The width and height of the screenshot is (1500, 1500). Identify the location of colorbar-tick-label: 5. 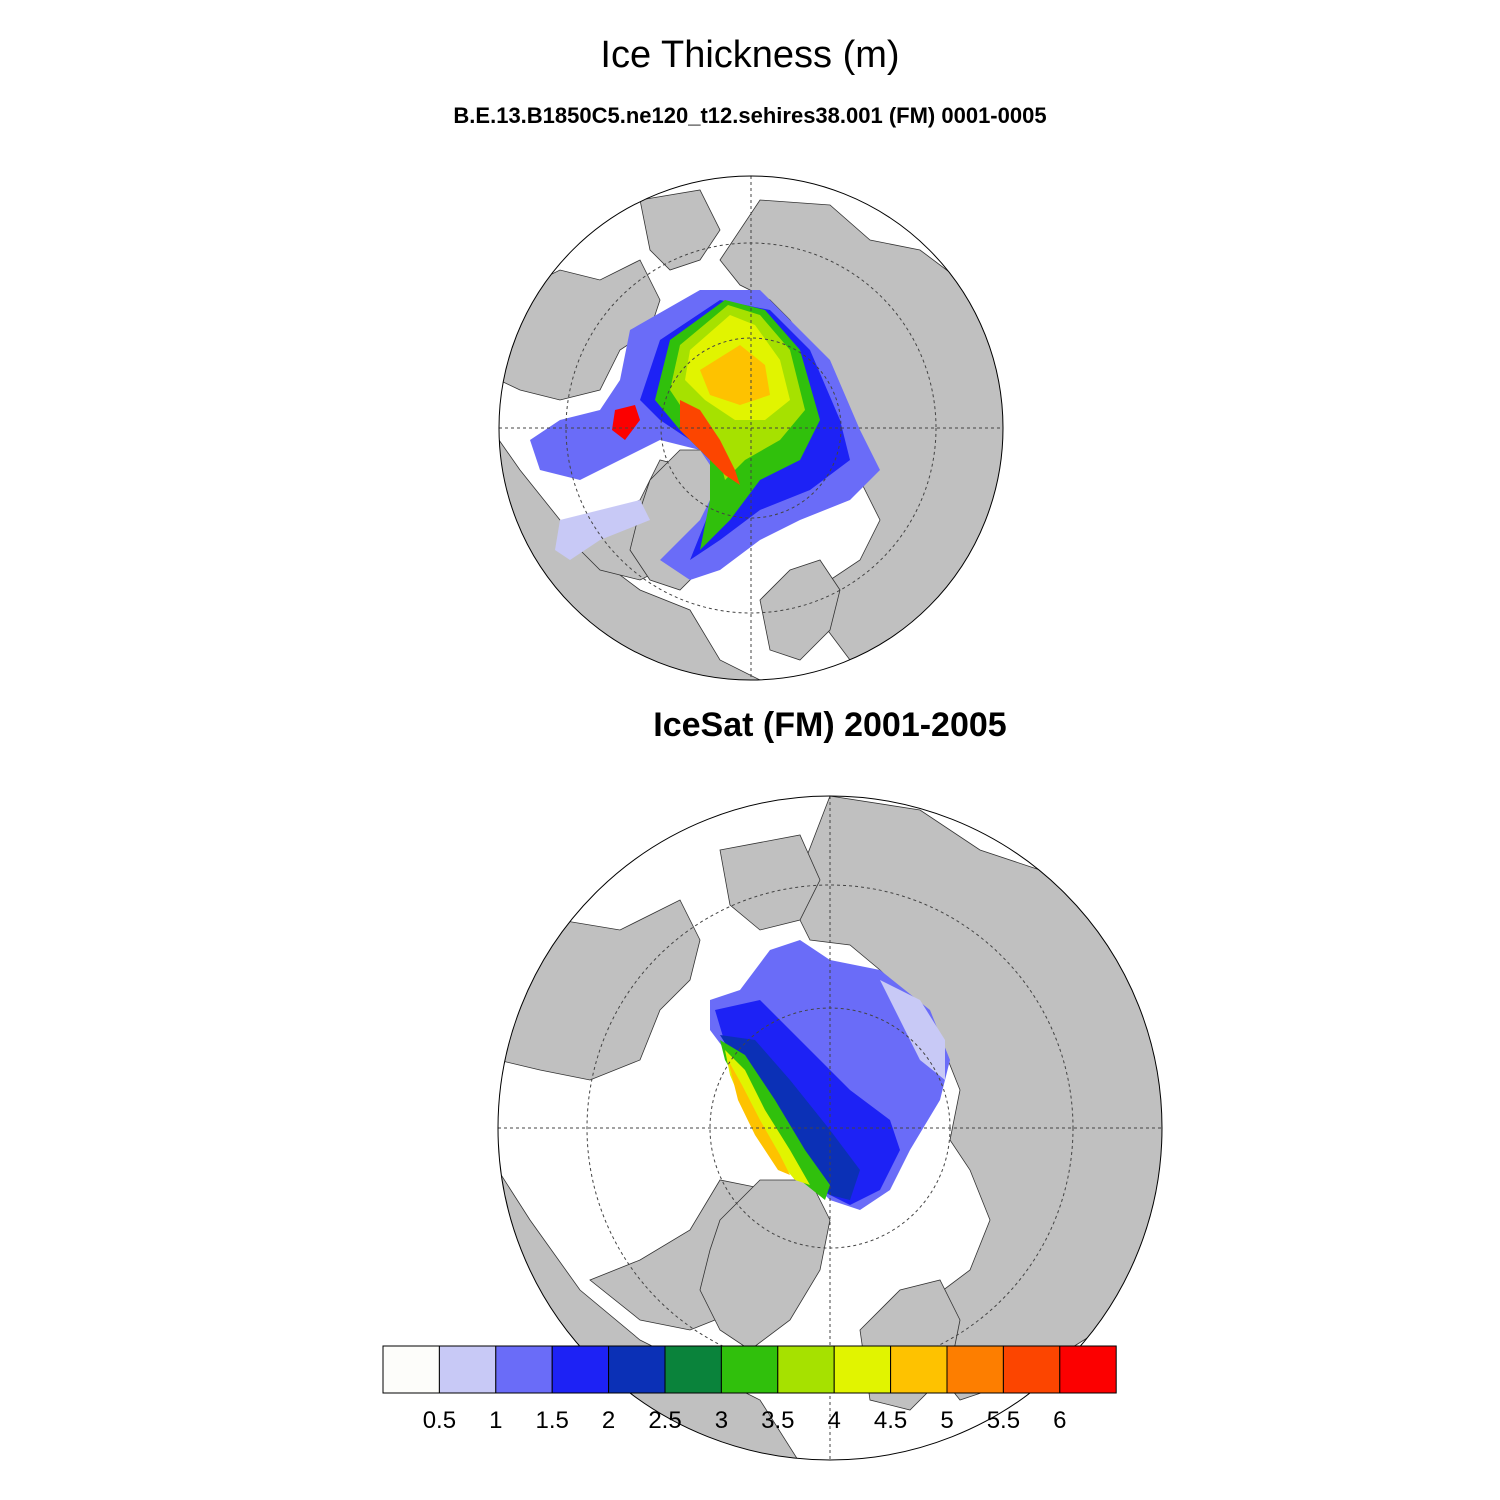
(947, 1420).